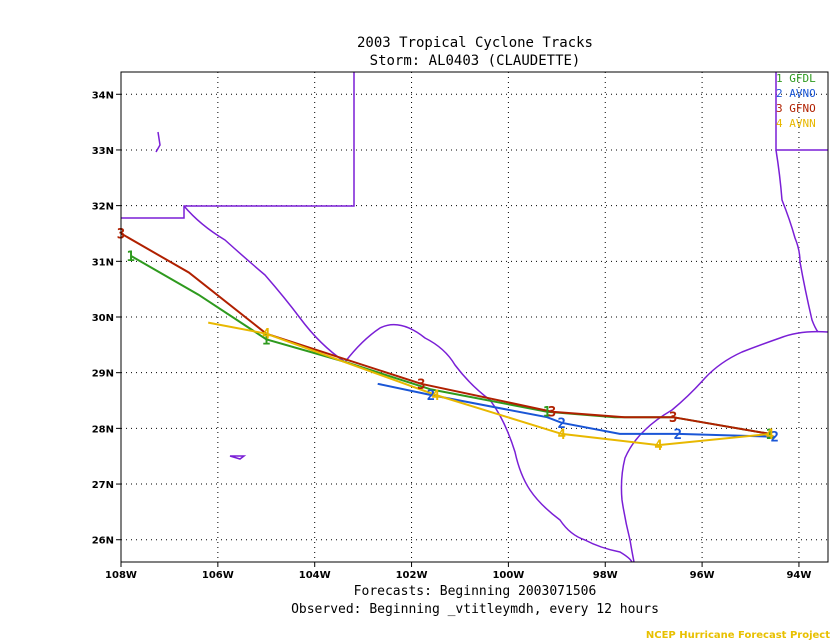  What do you see at coordinates (238, 145) in the screenshot?
I see `boundary-nm-tx-border` at bounding box center [238, 145].